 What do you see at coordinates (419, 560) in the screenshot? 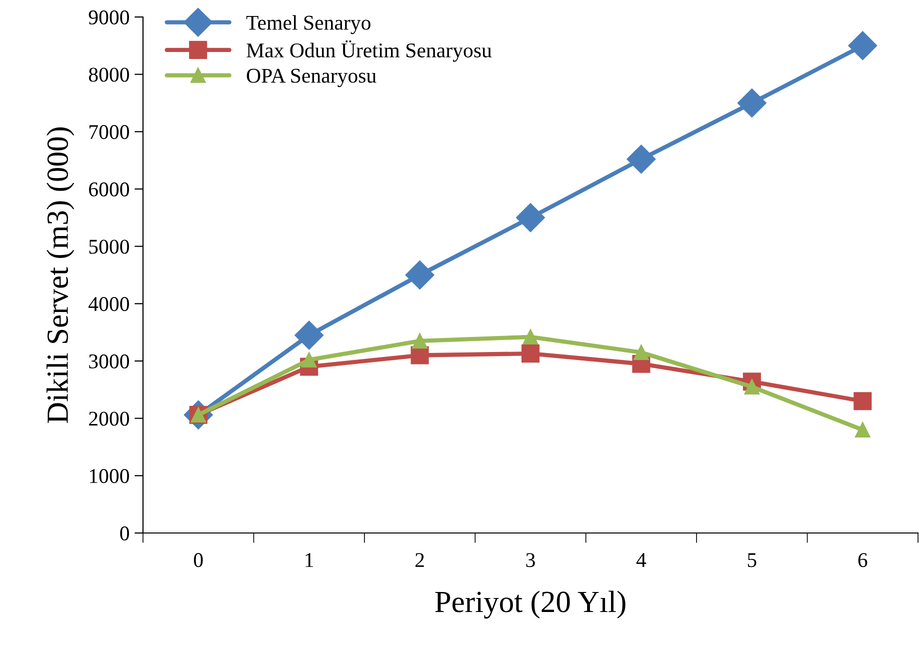
I see `x-tick-label: 2` at bounding box center [419, 560].